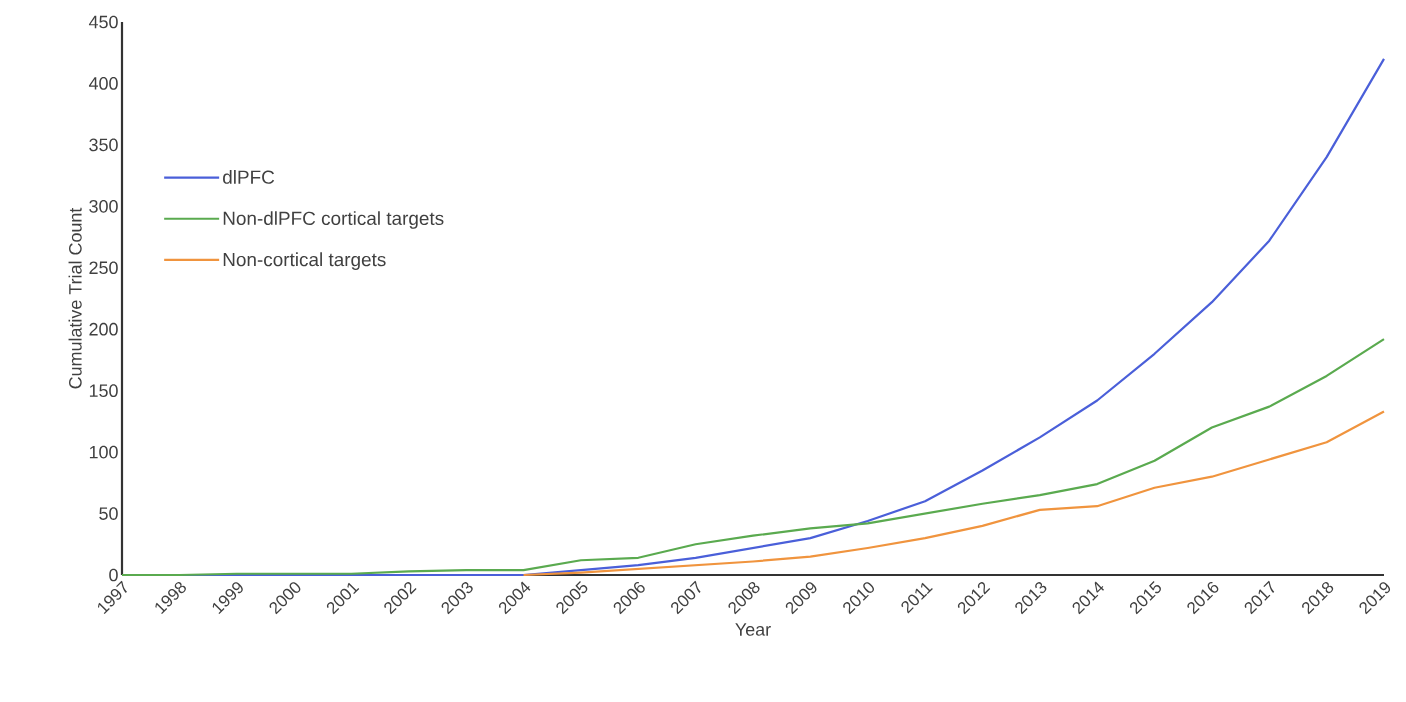 This screenshot has width=1406, height=702. I want to click on y-tick-label: 300, so click(103, 206).